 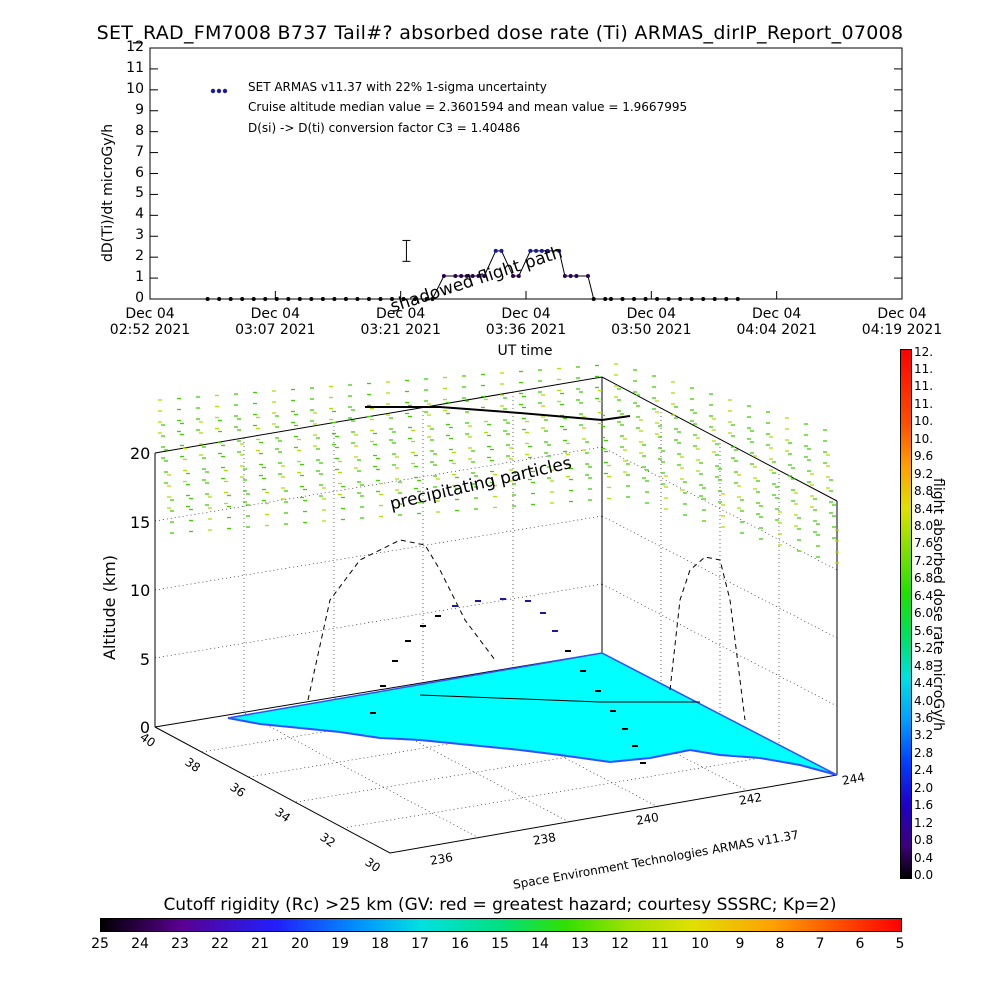 What do you see at coordinates (380, 944) in the screenshot?
I see `rigidity-colorbar-tick-label: 18` at bounding box center [380, 944].